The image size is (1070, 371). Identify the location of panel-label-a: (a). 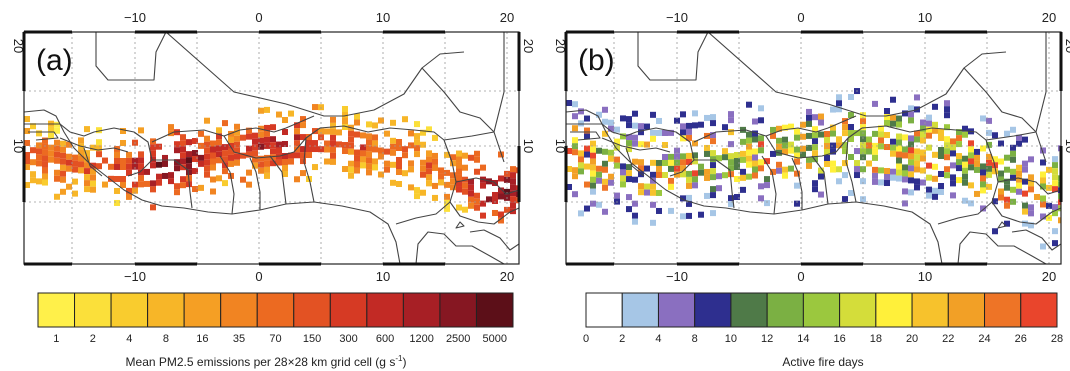
(54, 60).